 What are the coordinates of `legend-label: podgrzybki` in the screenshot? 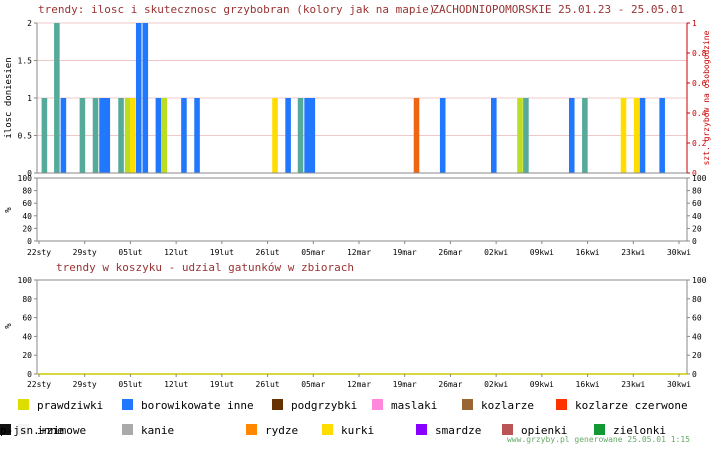 It's located at (324, 405).